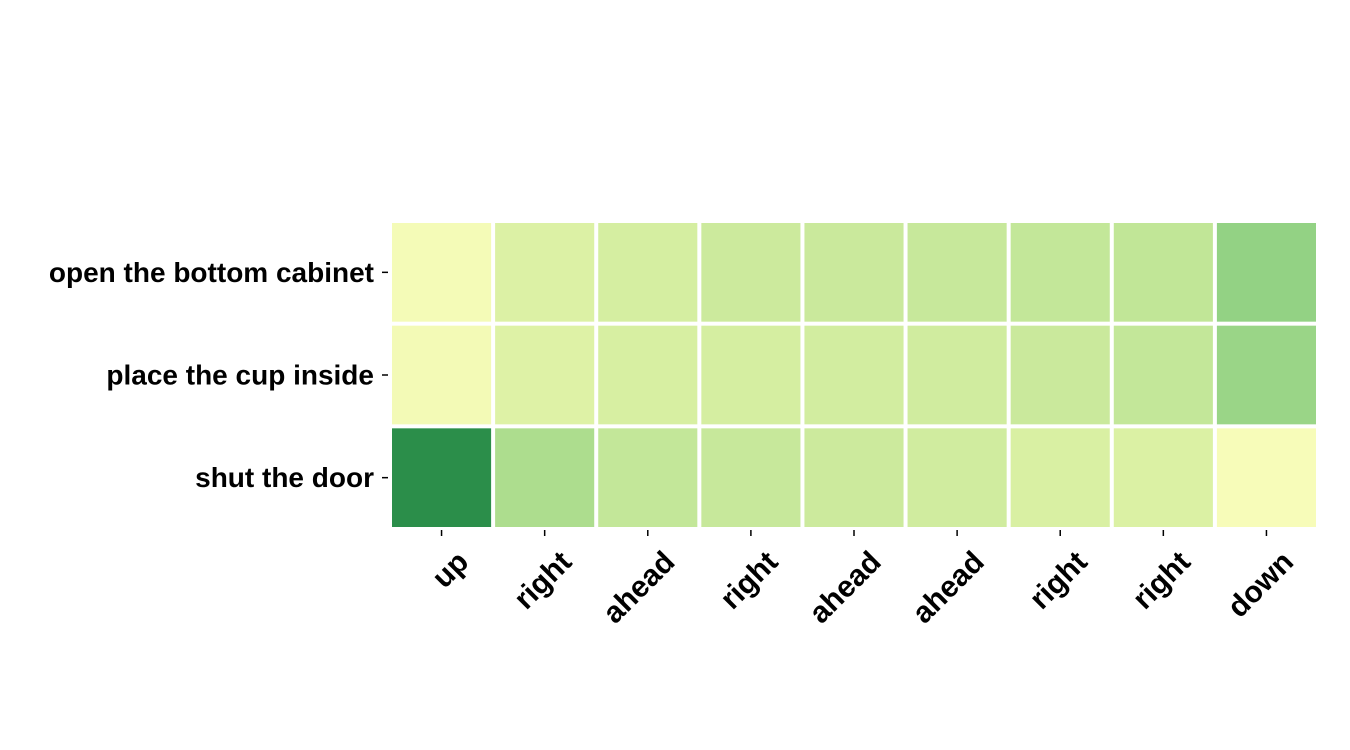  What do you see at coordinates (442, 375) in the screenshot?
I see `heatmap-cell-r1-c0` at bounding box center [442, 375].